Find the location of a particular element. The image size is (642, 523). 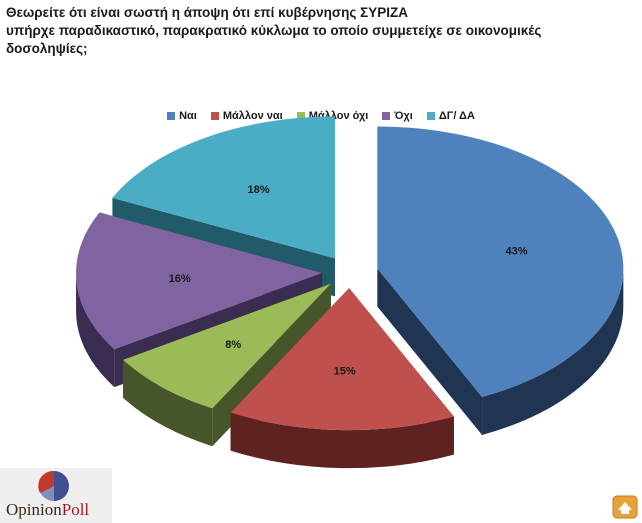

legend-item: Μάλλον ναι is located at coordinates (246, 116).